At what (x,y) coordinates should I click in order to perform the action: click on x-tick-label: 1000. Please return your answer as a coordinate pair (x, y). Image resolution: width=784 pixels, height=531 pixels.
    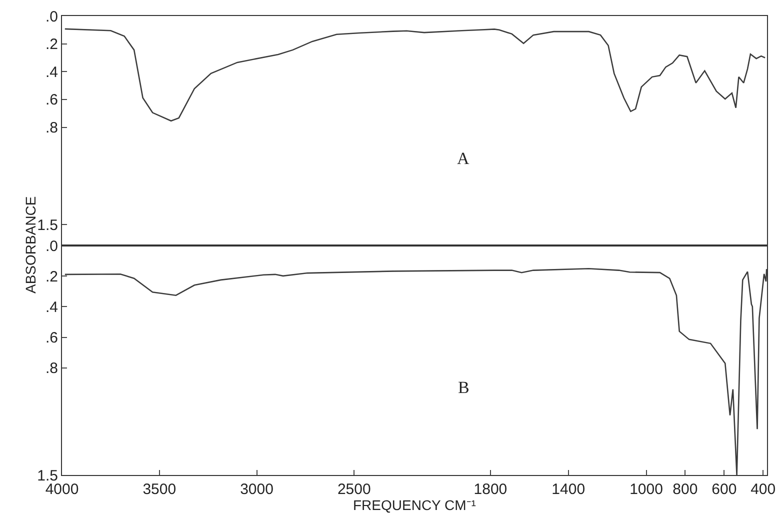
    Looking at the image, I should click on (646, 489).